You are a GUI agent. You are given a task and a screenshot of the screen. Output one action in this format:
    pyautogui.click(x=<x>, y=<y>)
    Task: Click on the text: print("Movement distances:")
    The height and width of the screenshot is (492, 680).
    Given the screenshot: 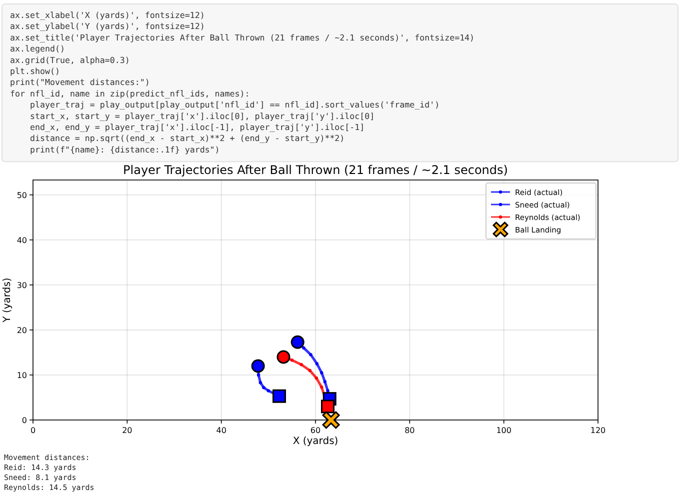 What is the action you would take?
    pyautogui.click(x=80, y=82)
    